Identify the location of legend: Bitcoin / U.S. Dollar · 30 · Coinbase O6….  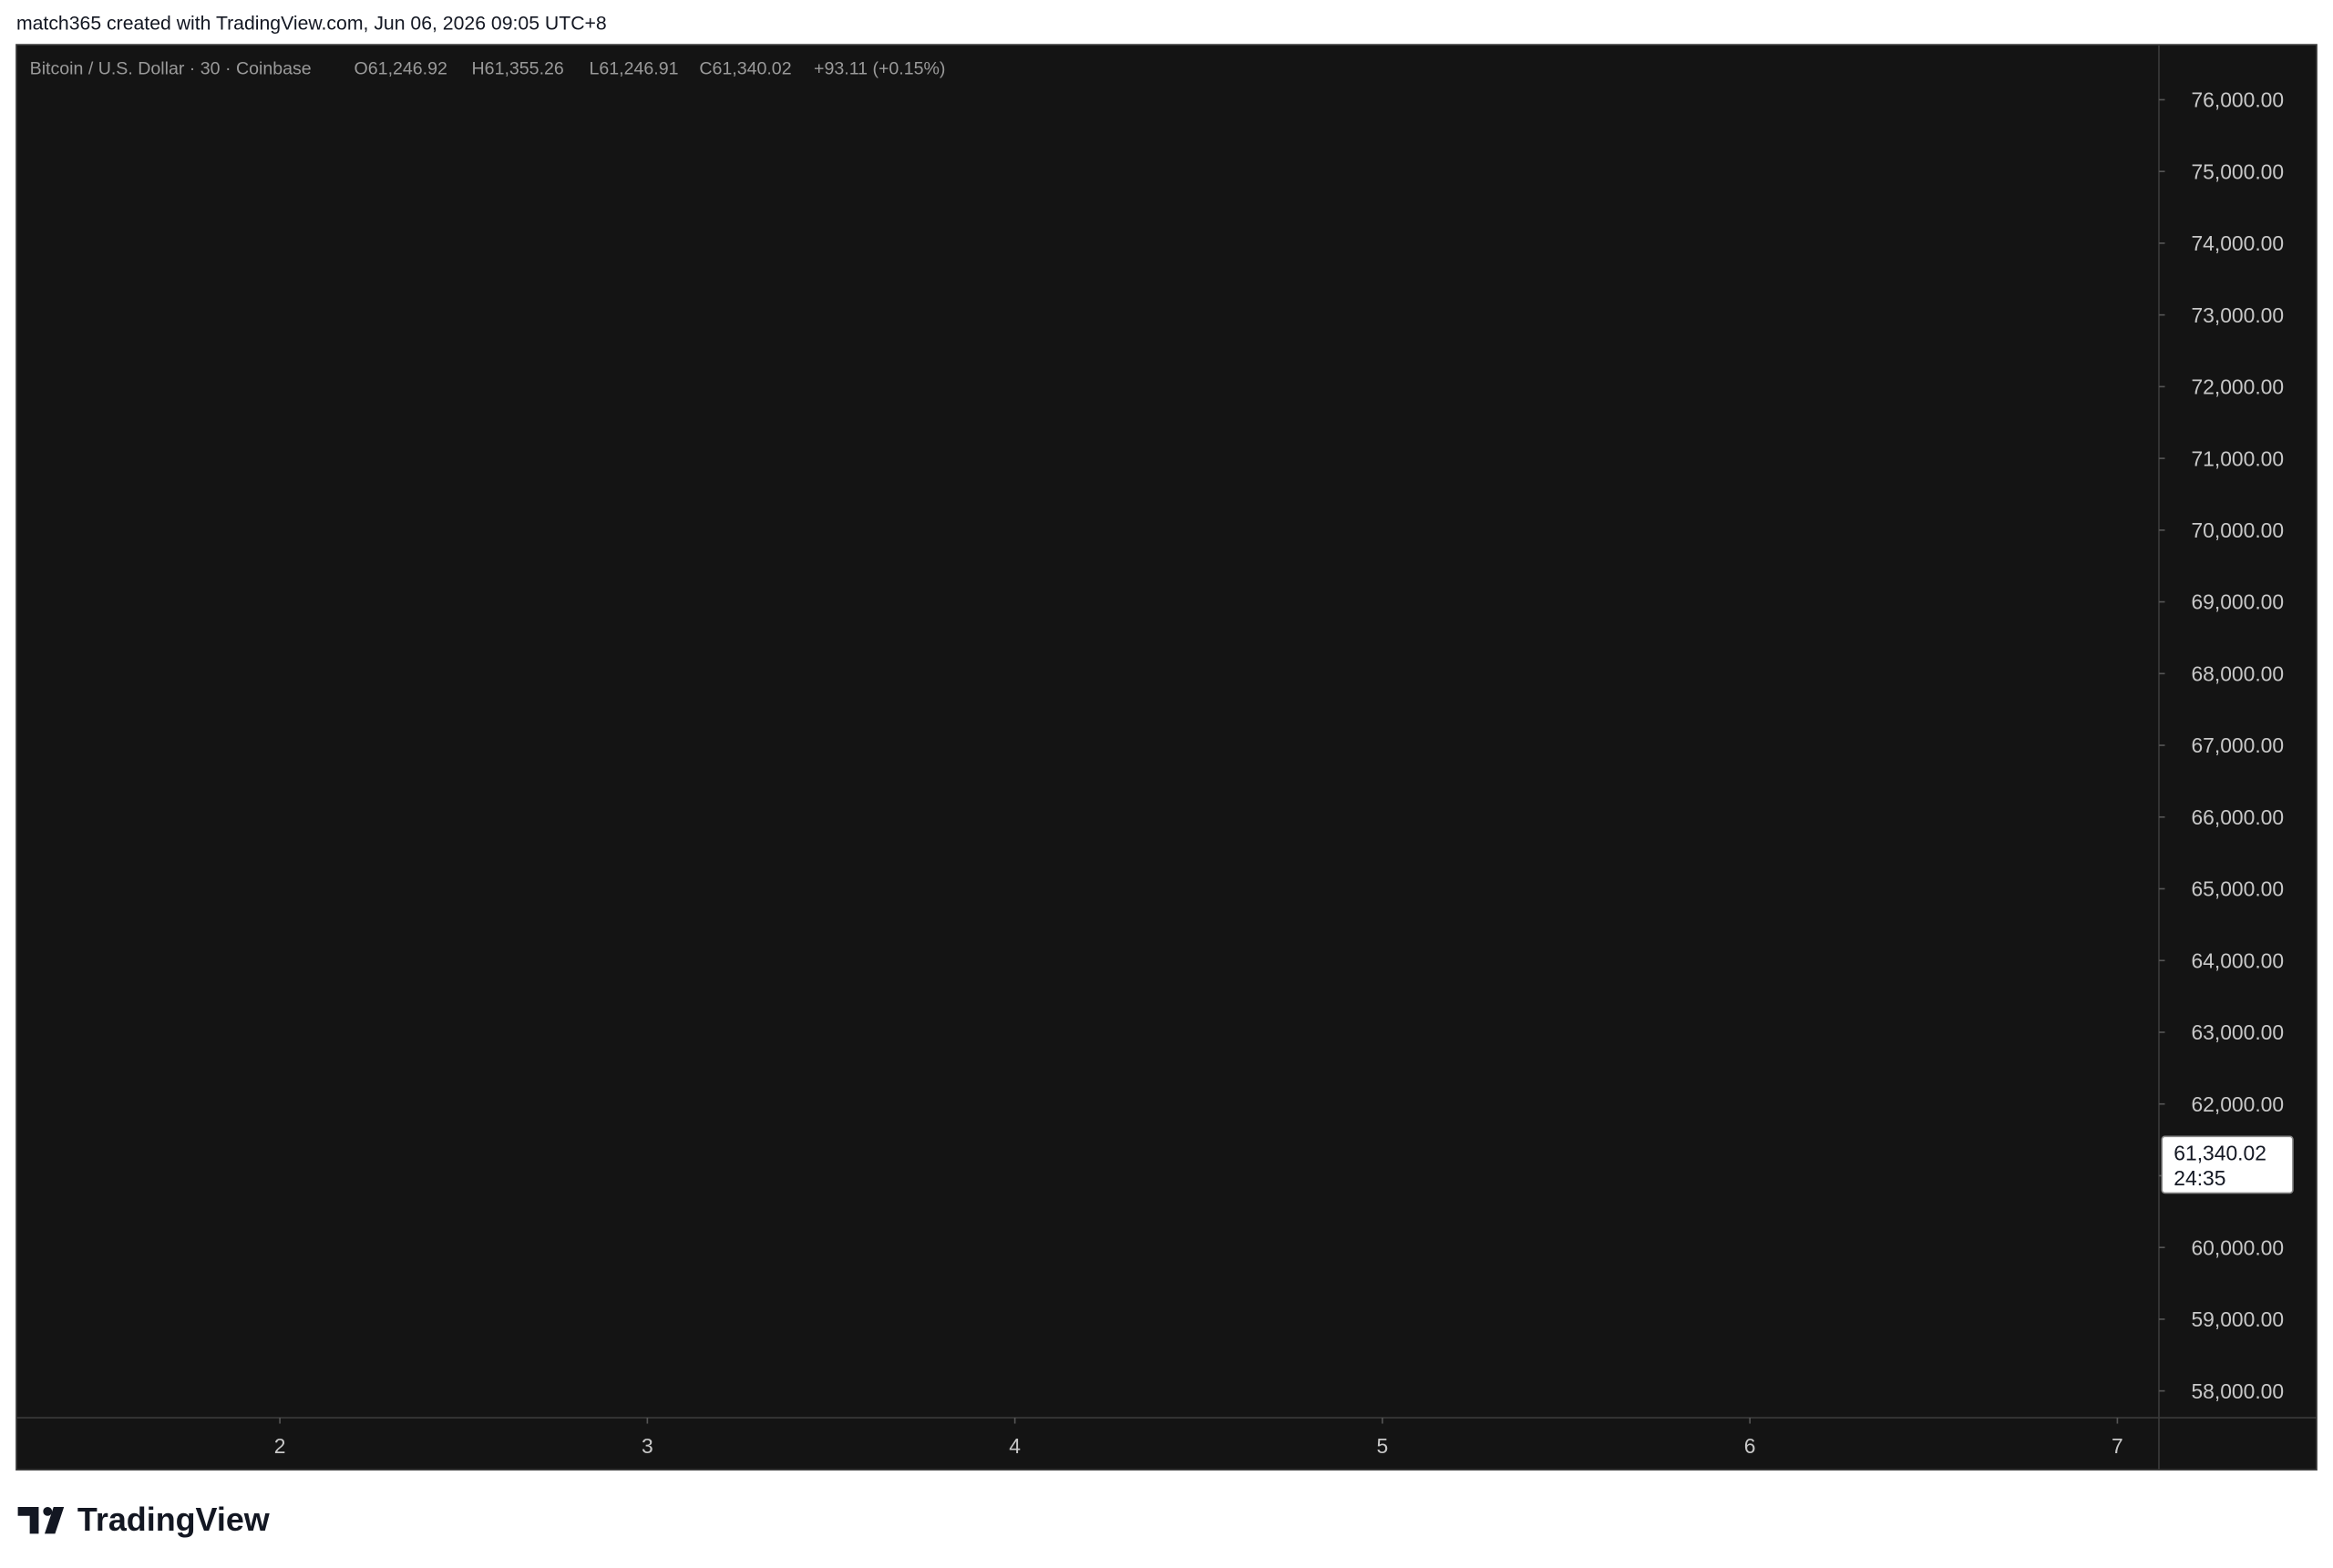
(488, 69).